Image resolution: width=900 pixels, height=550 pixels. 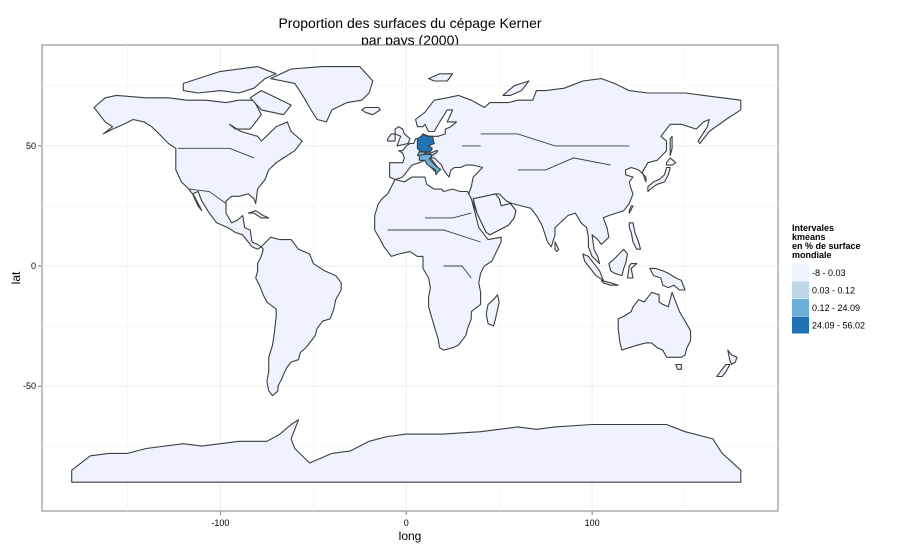 What do you see at coordinates (258, 214) in the screenshot?
I see `region-cuba` at bounding box center [258, 214].